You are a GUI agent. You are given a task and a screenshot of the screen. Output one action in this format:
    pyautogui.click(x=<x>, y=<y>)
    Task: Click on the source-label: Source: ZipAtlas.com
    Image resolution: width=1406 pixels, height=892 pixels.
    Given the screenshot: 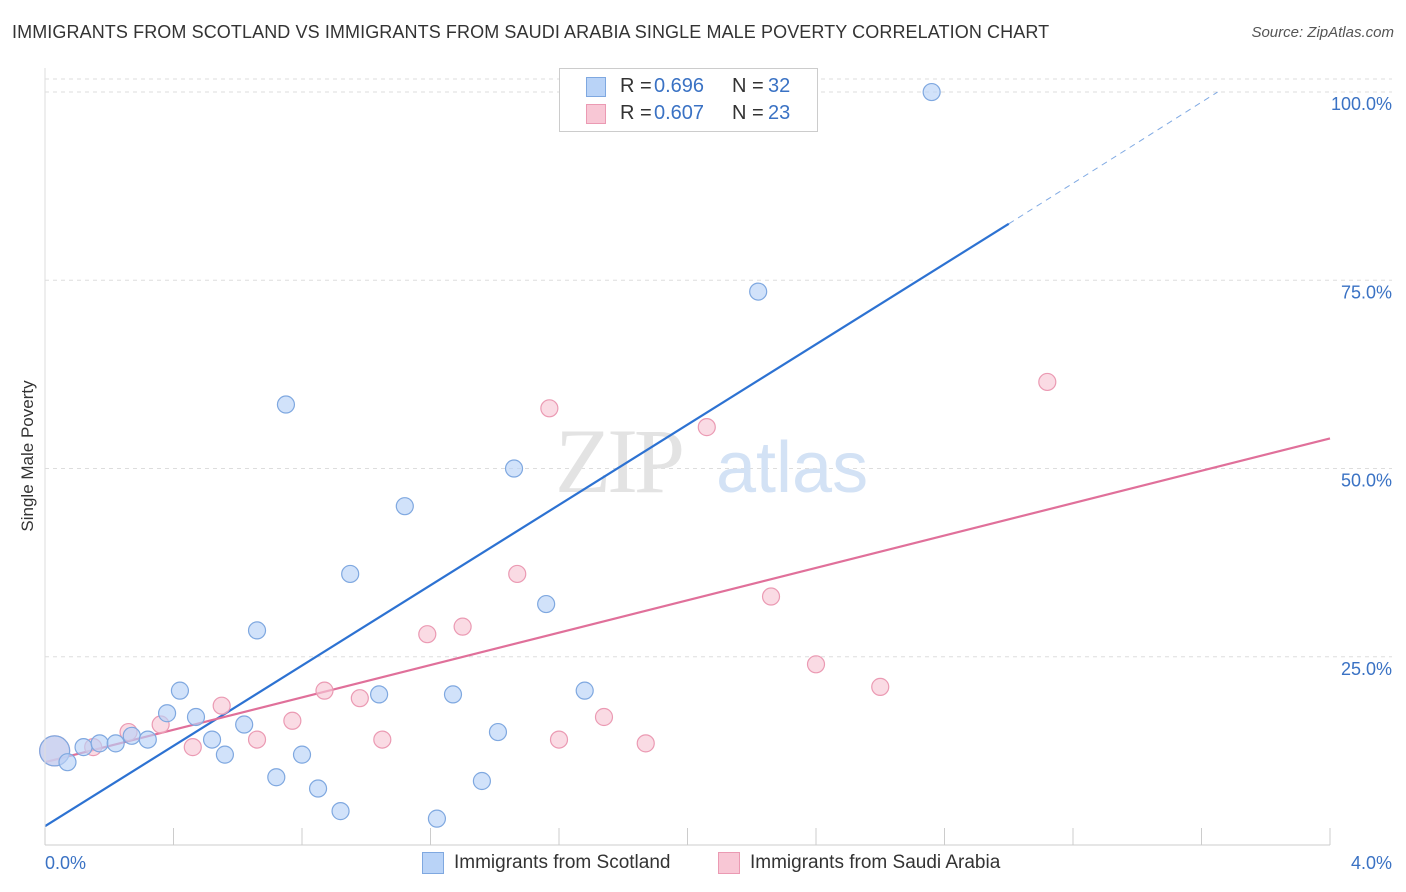 What is the action you would take?
    pyautogui.click(x=1322, y=32)
    